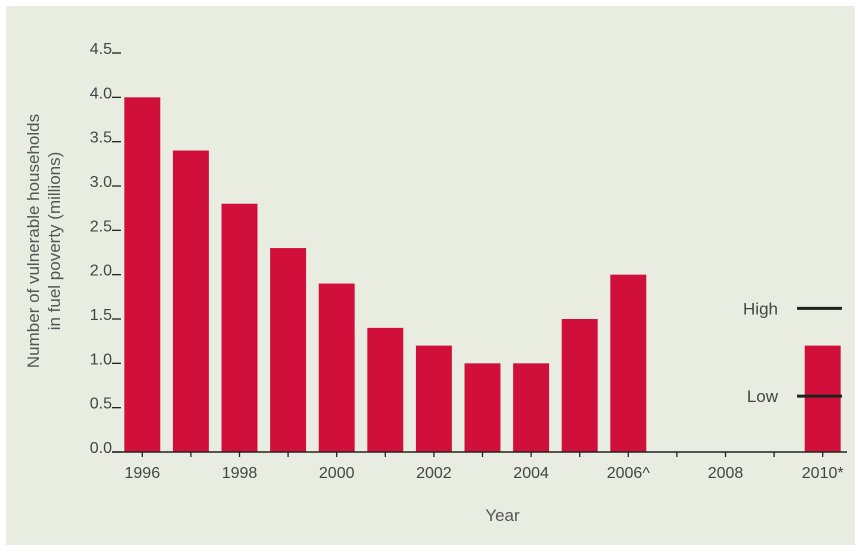 The width and height of the screenshot is (861, 551). I want to click on y-tick-label: 3.0, so click(101, 182).